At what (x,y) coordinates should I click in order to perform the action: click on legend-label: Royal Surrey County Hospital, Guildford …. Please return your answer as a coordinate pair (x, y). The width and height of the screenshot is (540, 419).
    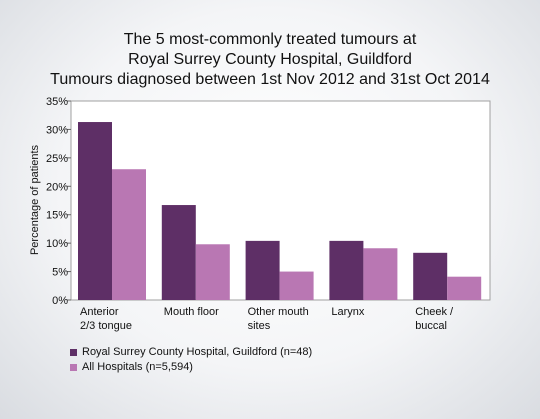
    Looking at the image, I should click on (197, 352).